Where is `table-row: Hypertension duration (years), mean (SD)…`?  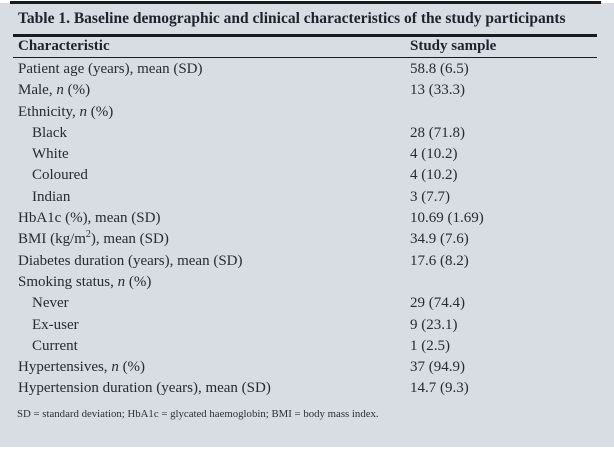
table-row: Hypertension duration (years), mean (SD)… is located at coordinates (307, 388).